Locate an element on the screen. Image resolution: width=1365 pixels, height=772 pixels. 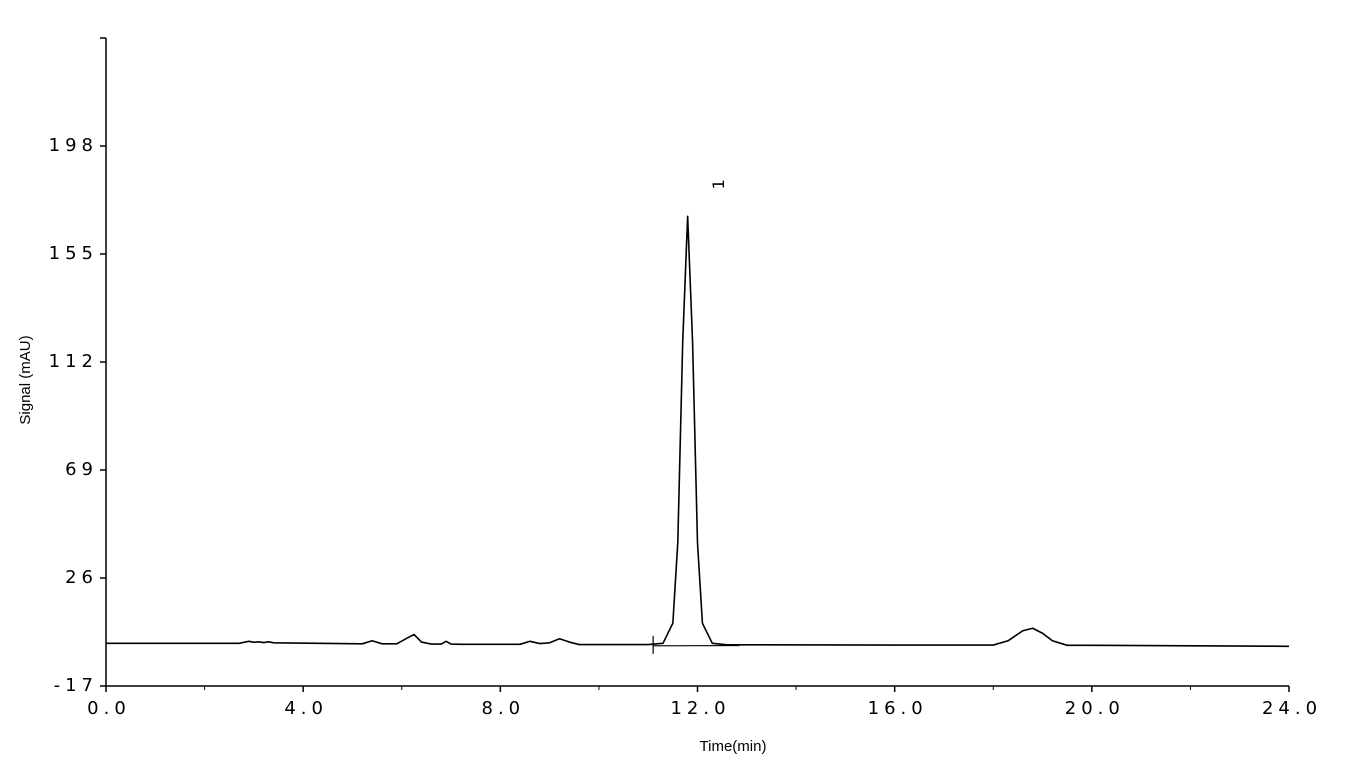
x-tick-label: 16.0 is located at coordinates (898, 708).